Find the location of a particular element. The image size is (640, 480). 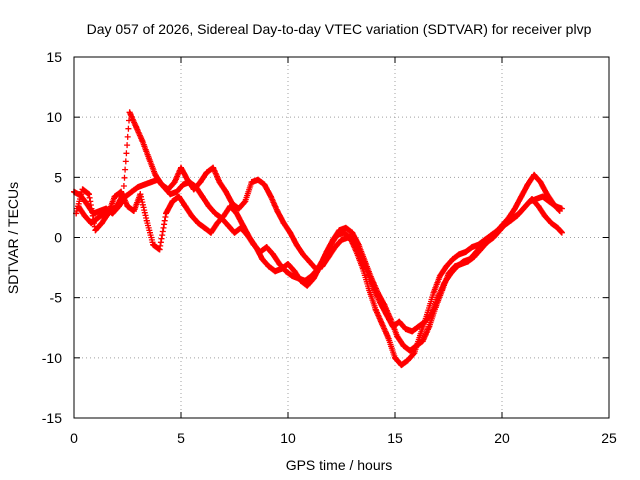

y-tick-label: -10 is located at coordinates (52, 358).